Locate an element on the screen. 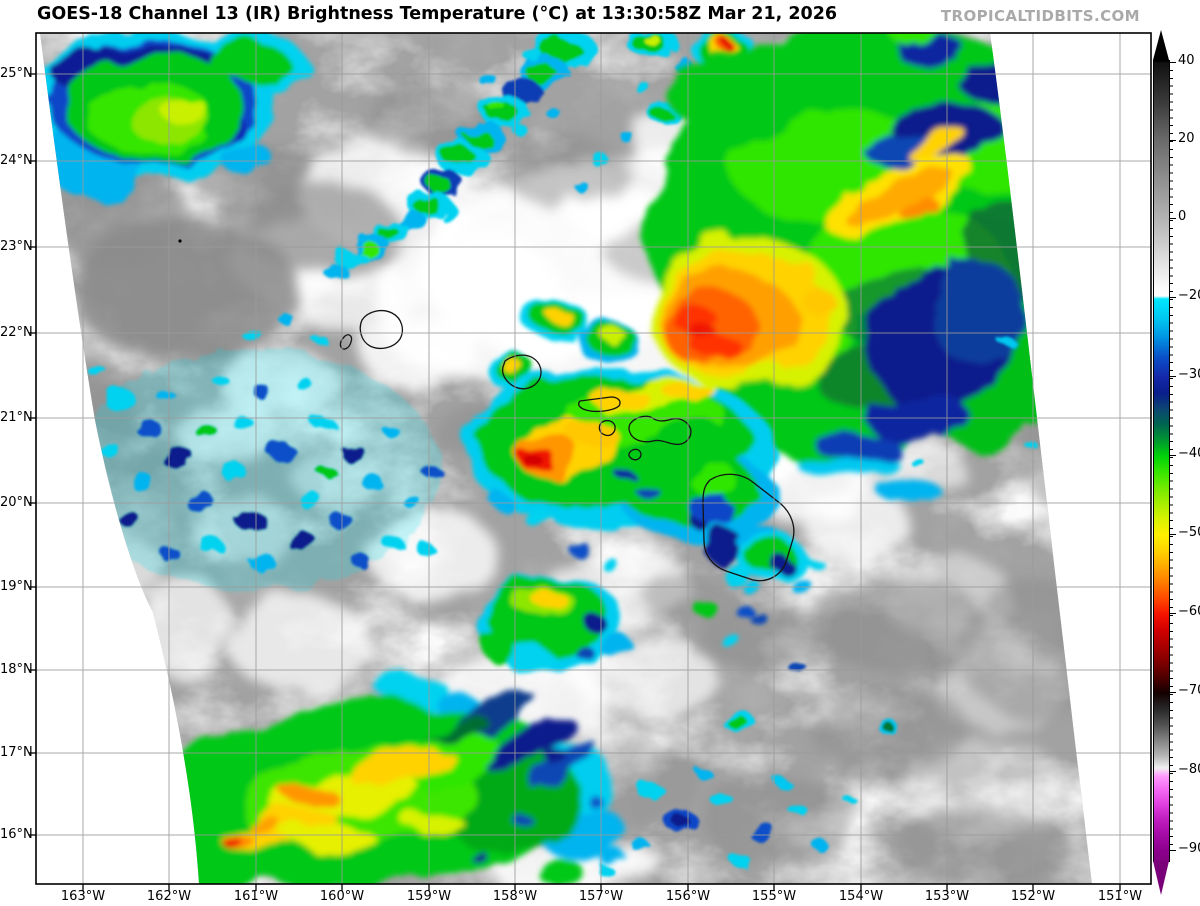  colorbar-tick-label: −90 is located at coordinates (1189, 848).